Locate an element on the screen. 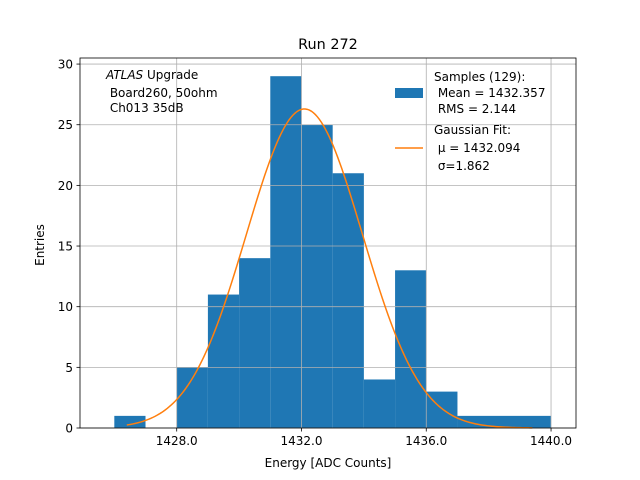 The width and height of the screenshot is (640, 480). annotation-line-2: Board260, 50ohm is located at coordinates (162, 93).